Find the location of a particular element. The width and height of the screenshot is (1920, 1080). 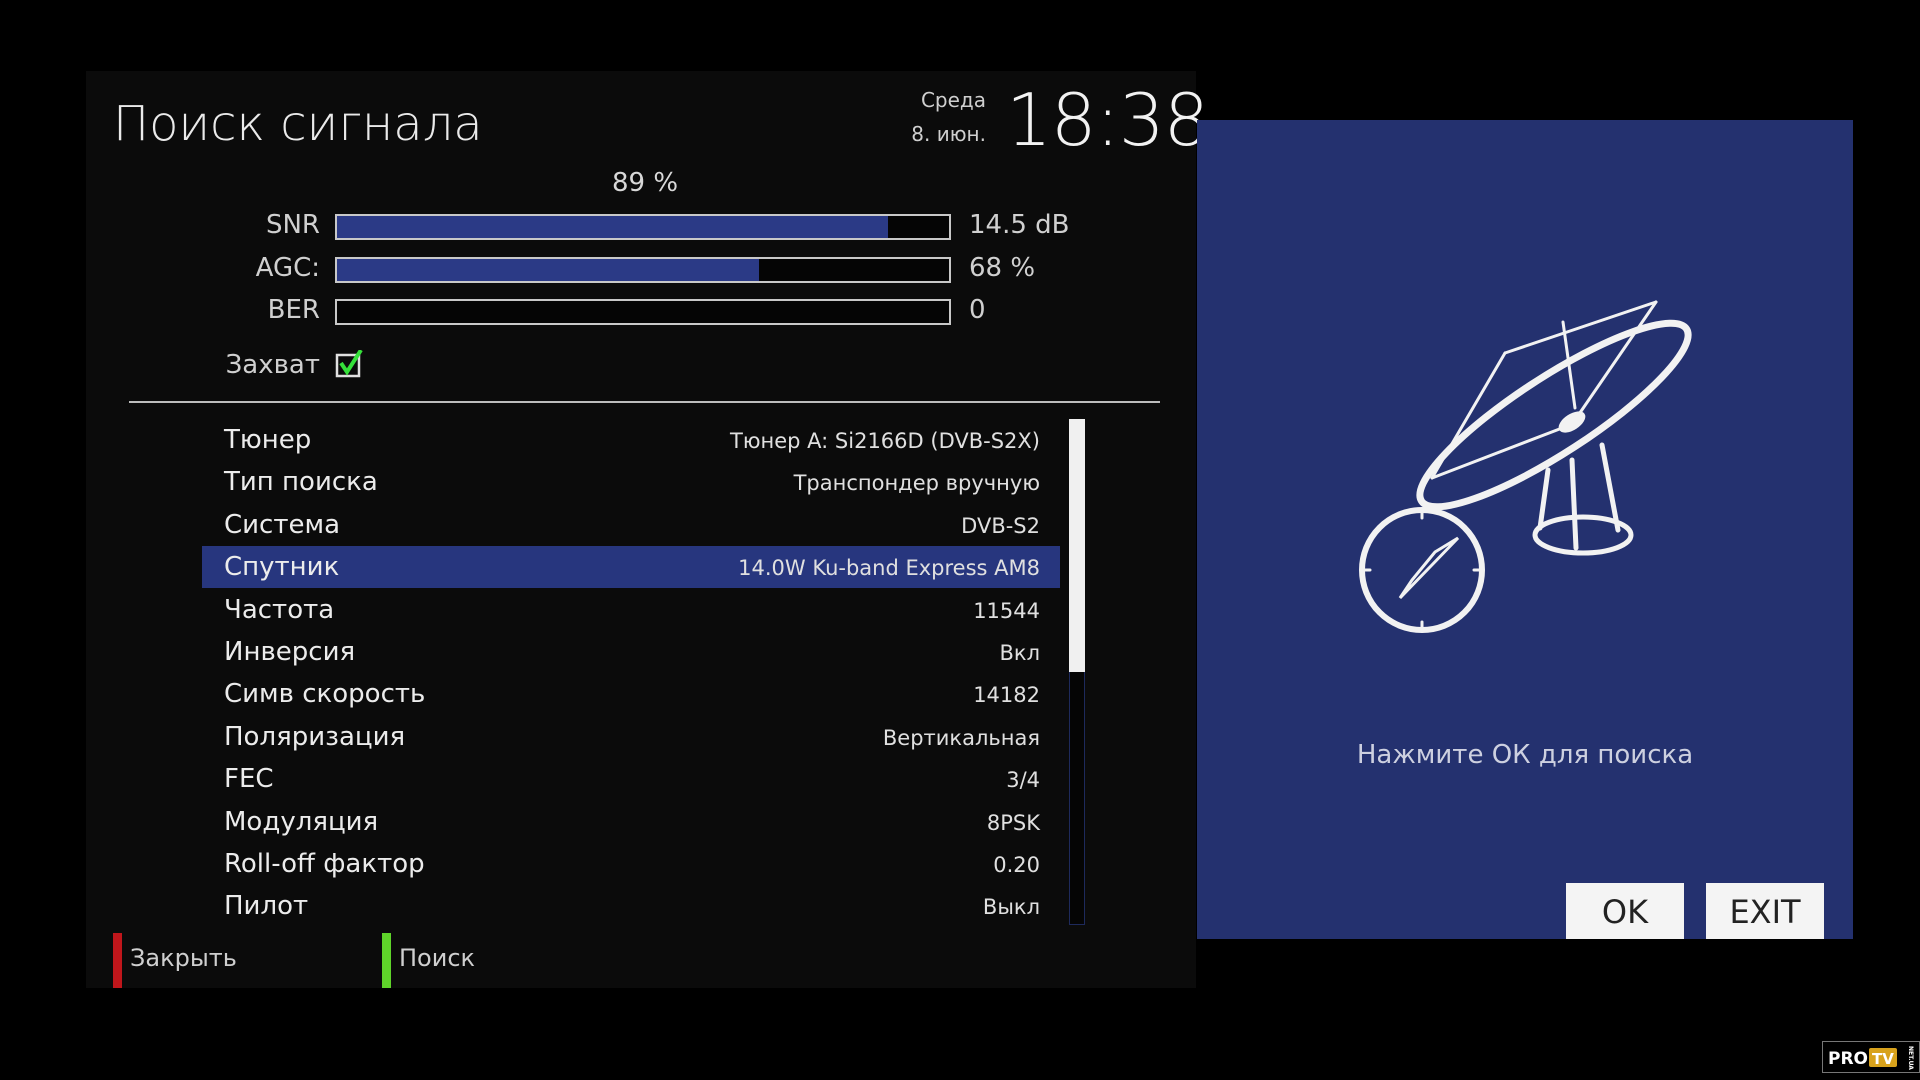

settings-row: Спутник 14.0W Ku-band Express AM8 is located at coordinates (631, 567).